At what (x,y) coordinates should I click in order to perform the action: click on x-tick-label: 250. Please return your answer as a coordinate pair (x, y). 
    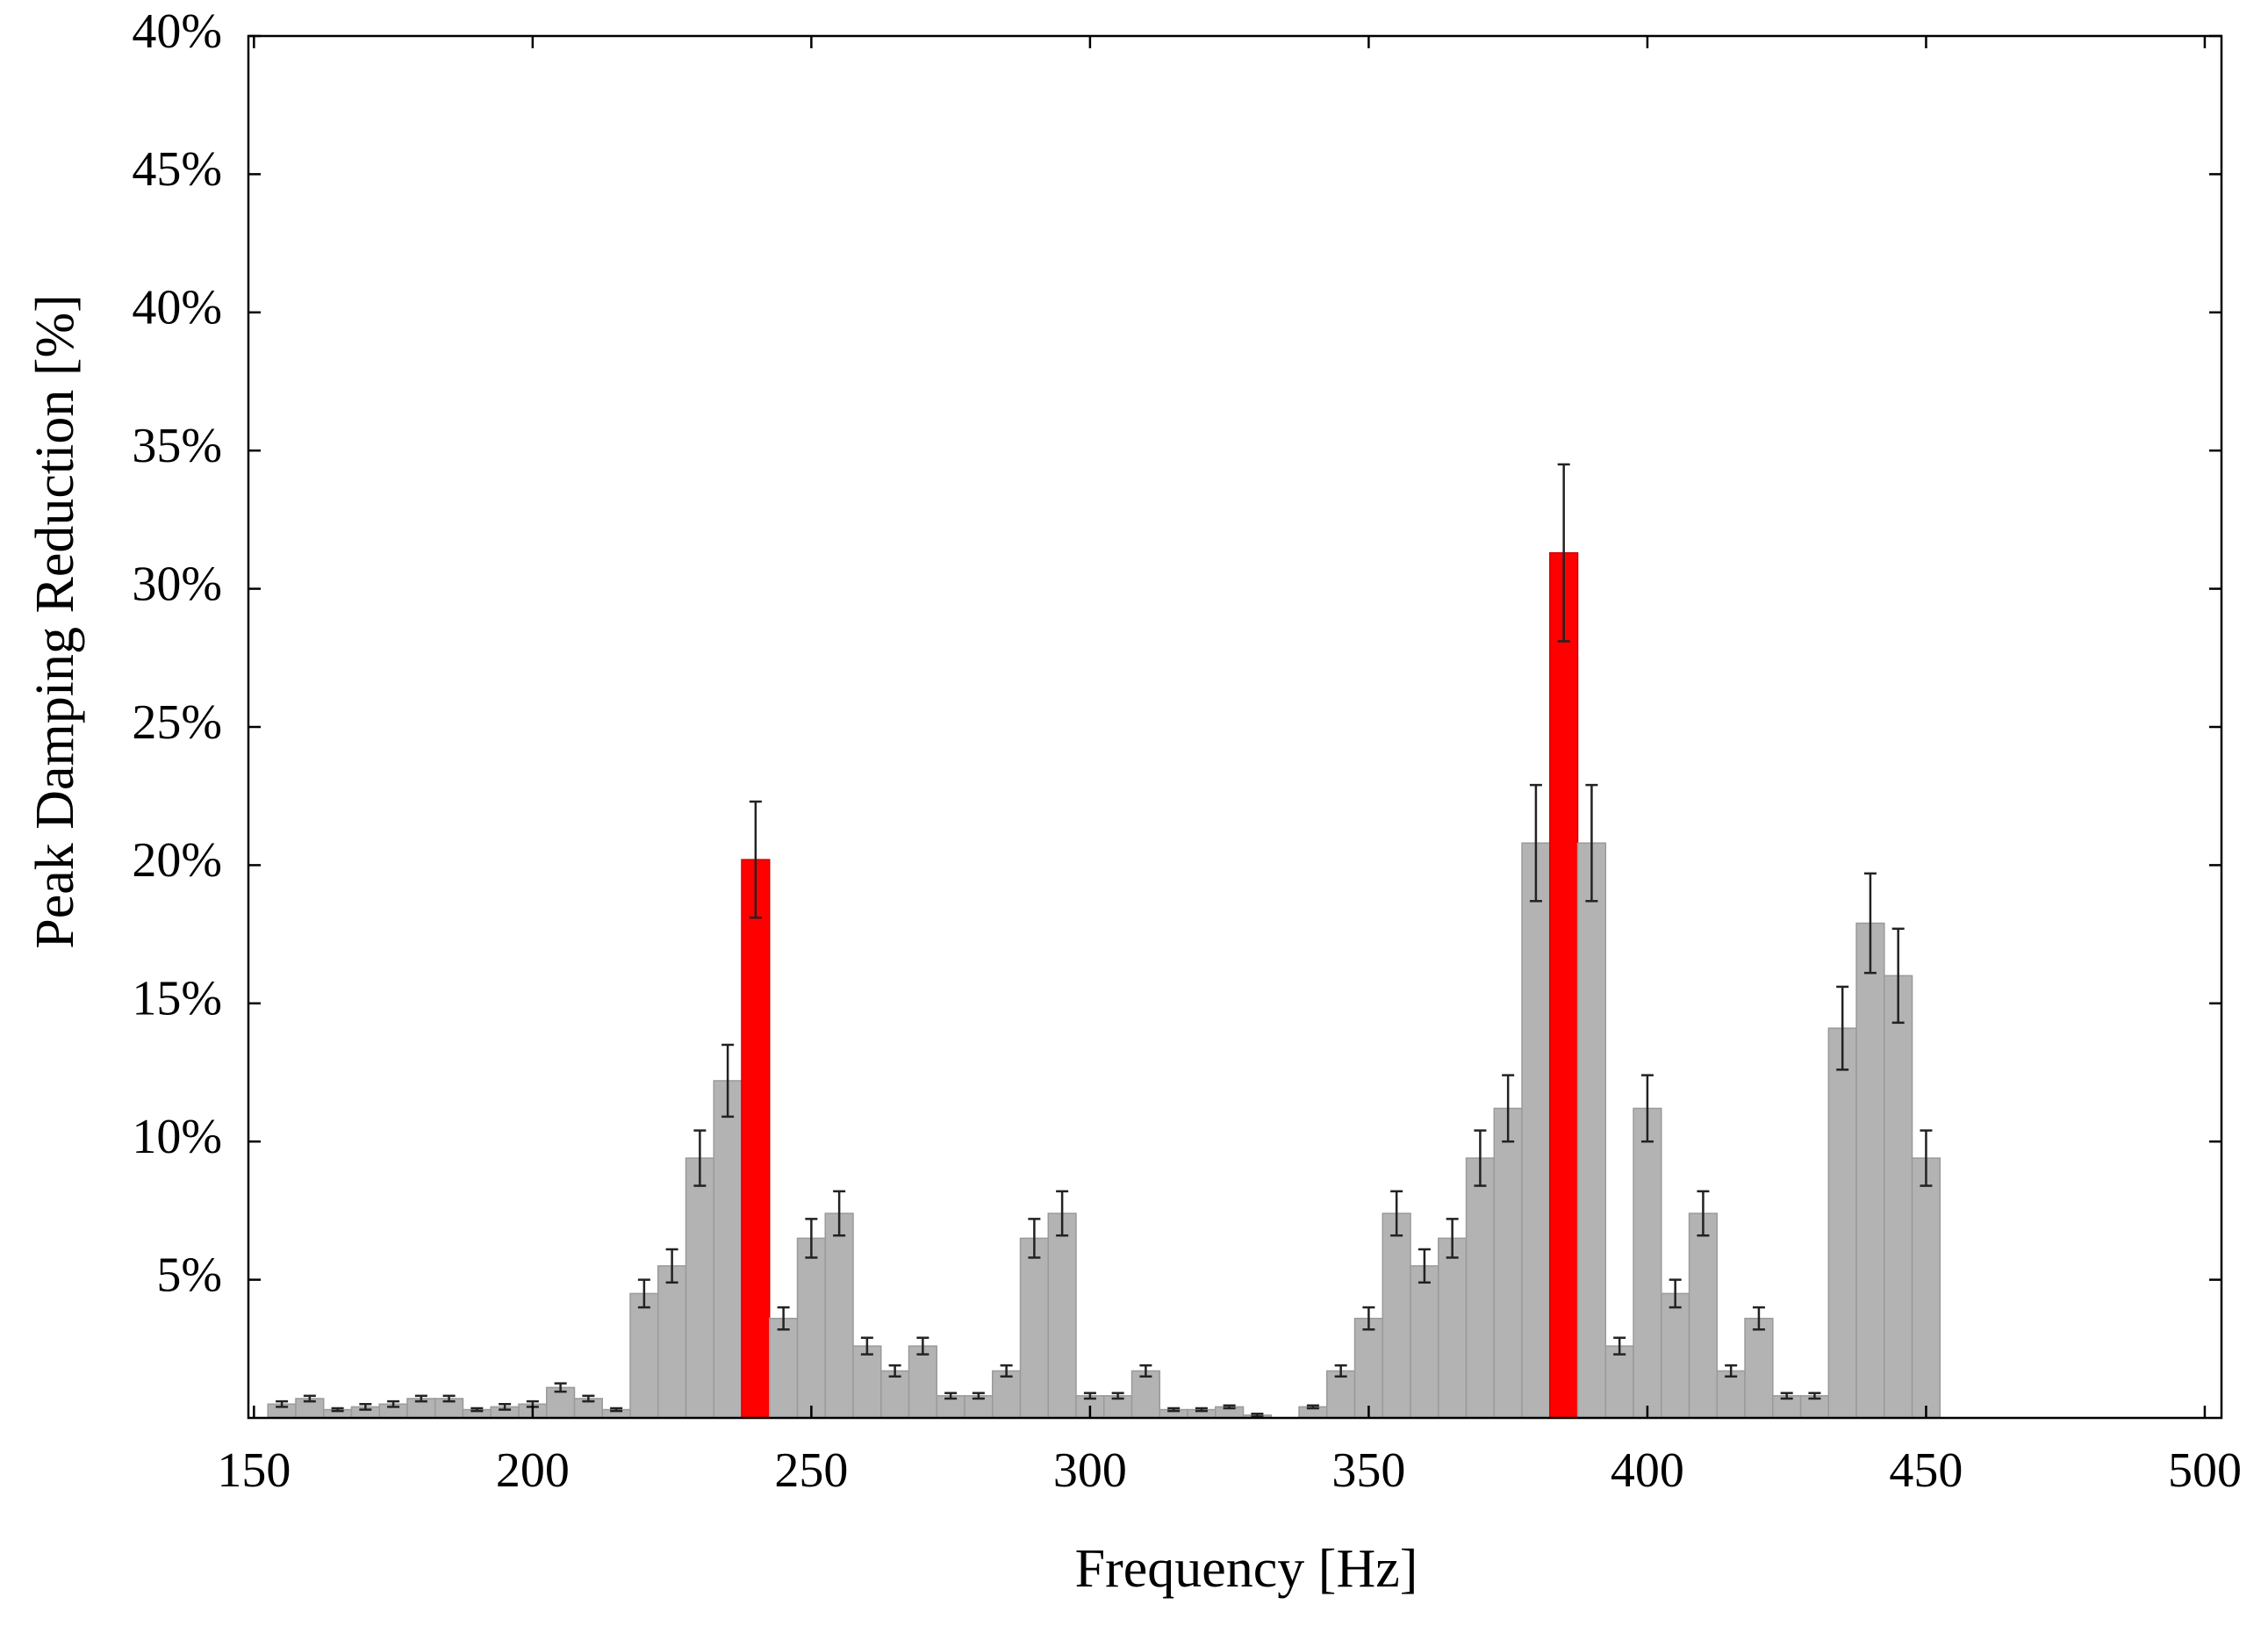
    Looking at the image, I should click on (811, 1470).